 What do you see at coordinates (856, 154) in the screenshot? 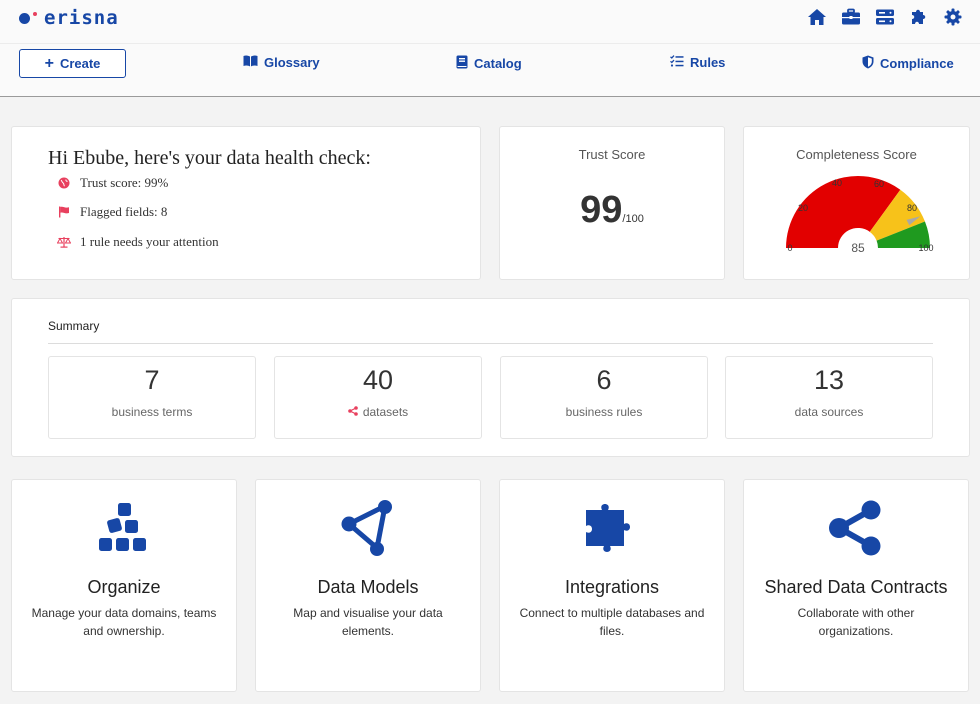
I see `completeness-score-label: Completeness Score` at bounding box center [856, 154].